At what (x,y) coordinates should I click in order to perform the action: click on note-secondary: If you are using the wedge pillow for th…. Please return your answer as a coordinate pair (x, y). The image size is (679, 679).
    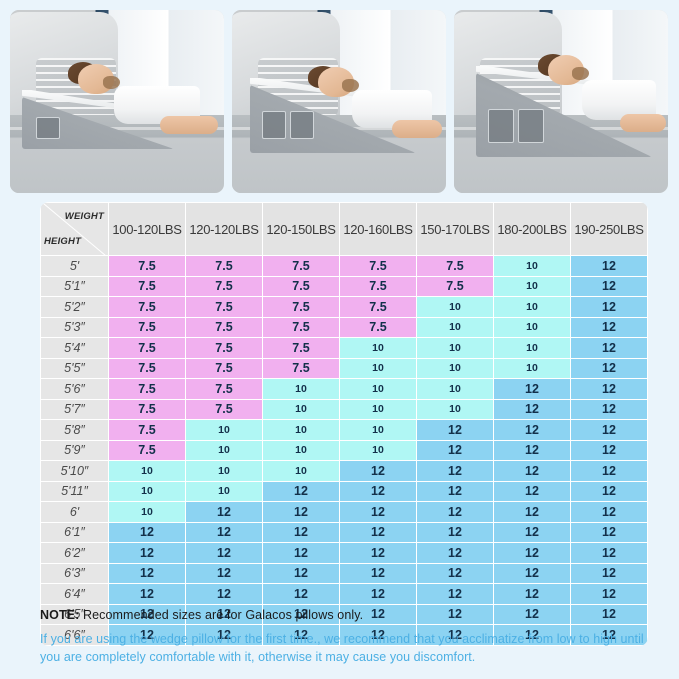
    Looking at the image, I should click on (342, 648).